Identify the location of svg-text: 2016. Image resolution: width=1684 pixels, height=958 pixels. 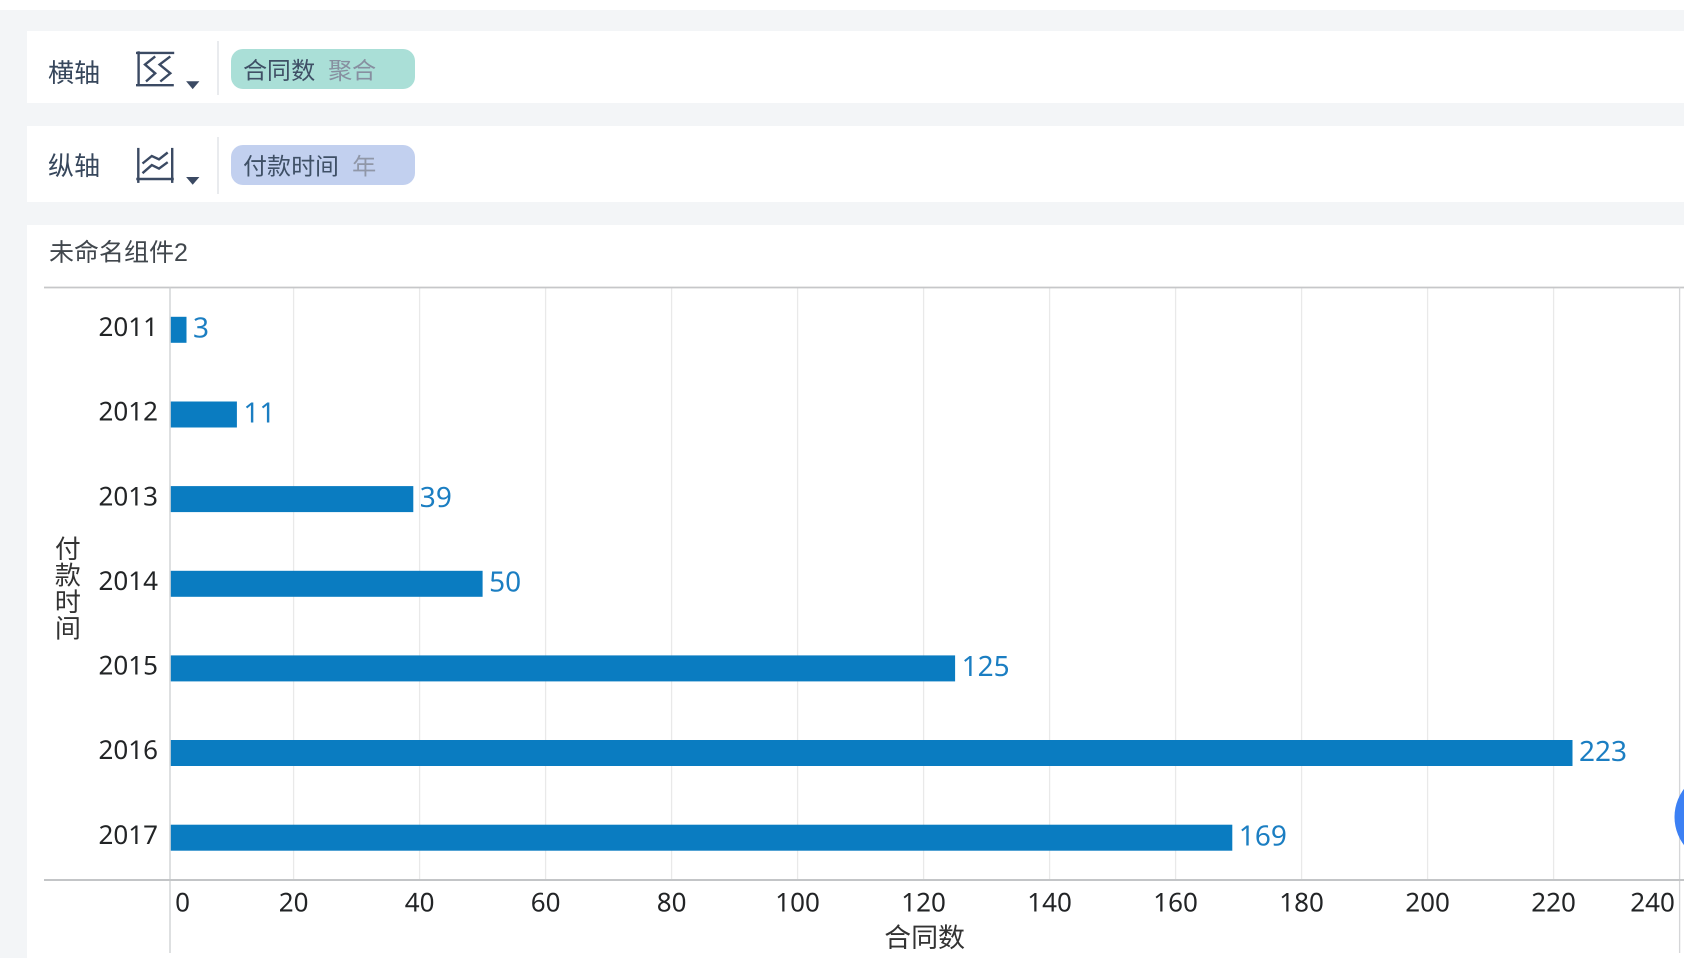
(129, 749).